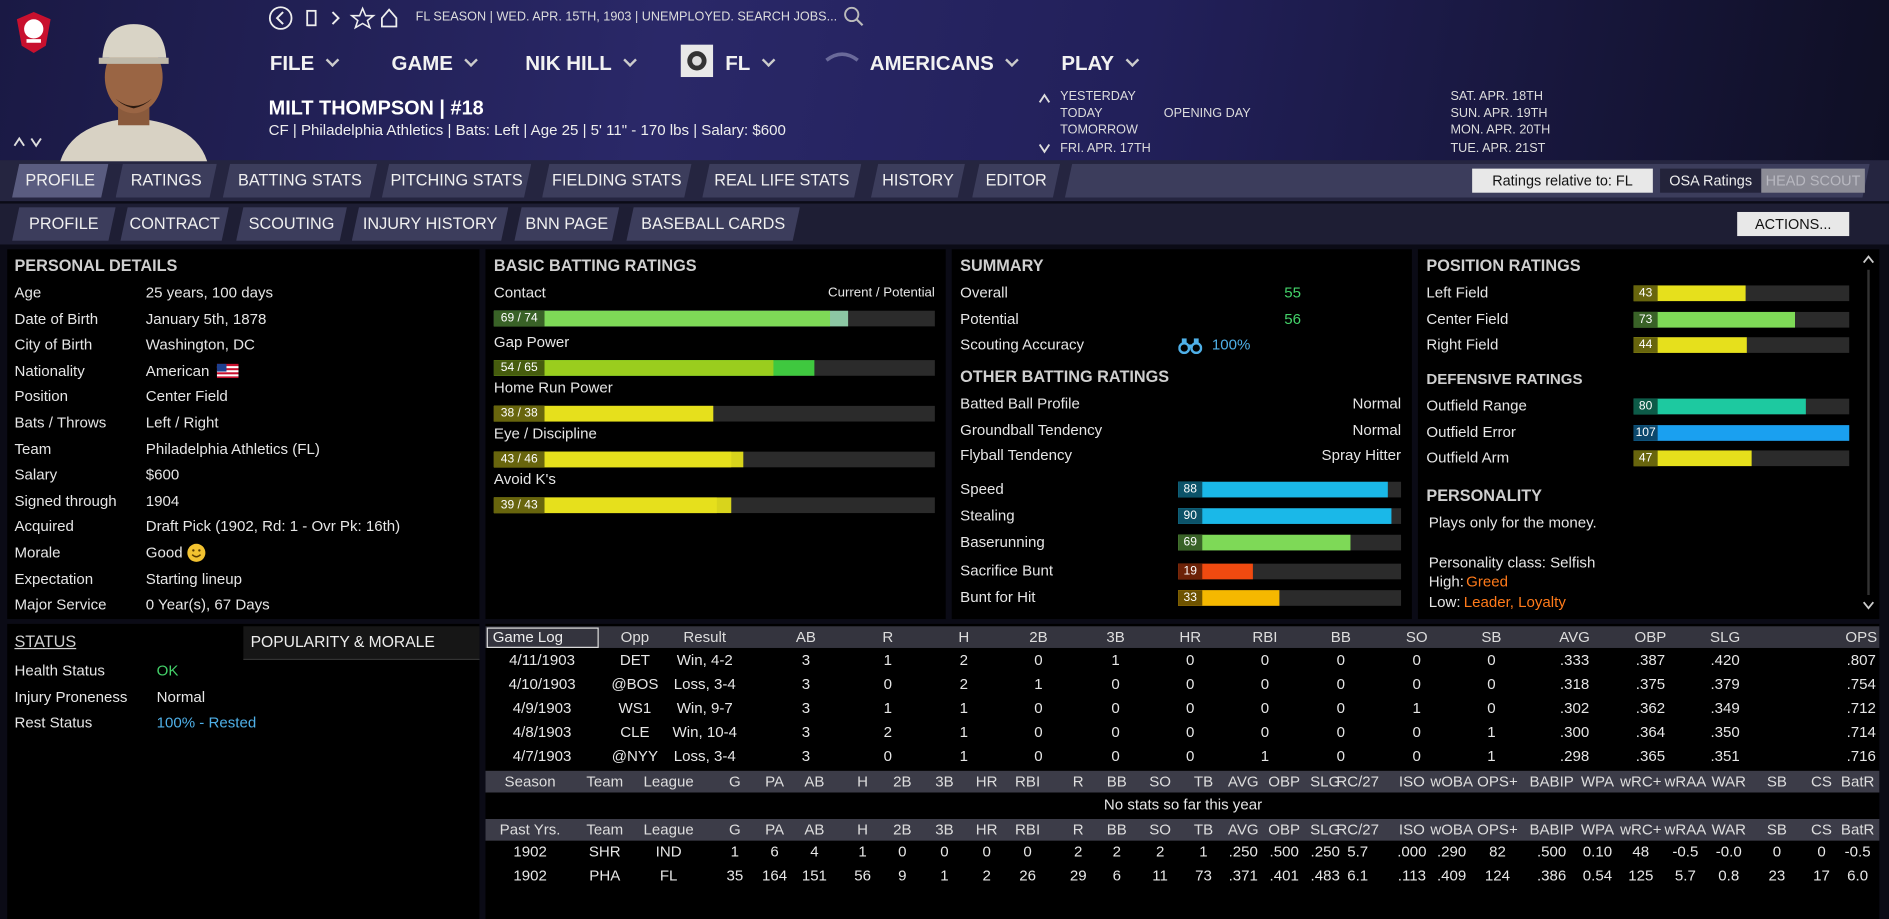 The image size is (1889, 919). I want to click on sub-tab: BNN PAGE, so click(566, 224).